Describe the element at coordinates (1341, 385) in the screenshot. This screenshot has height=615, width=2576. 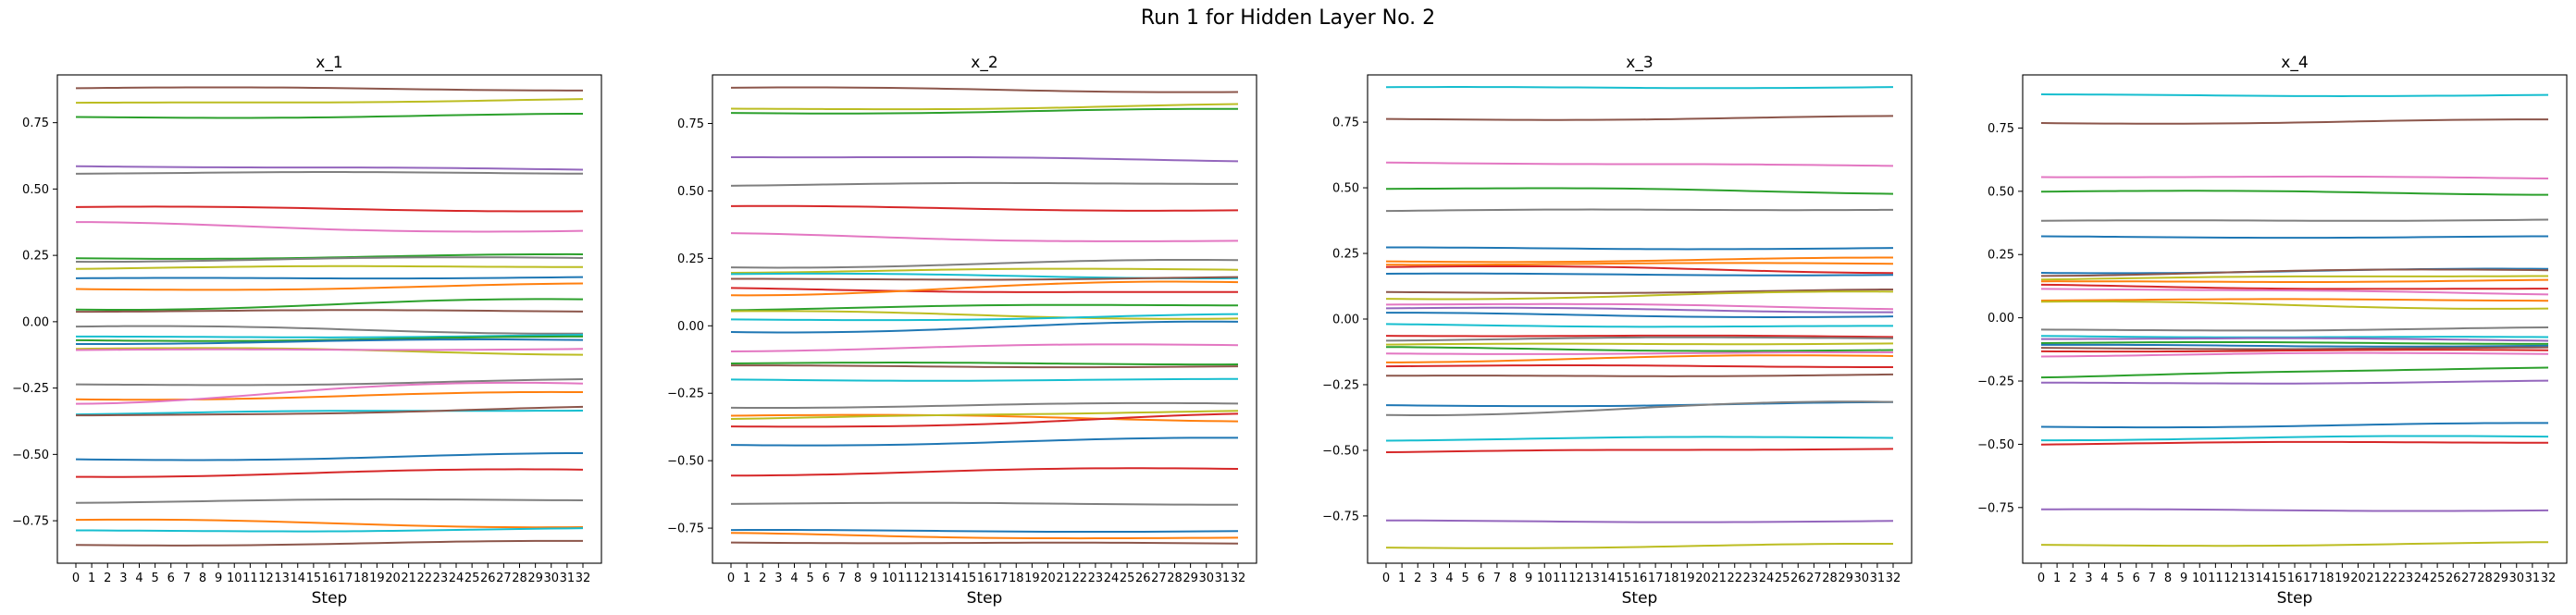
I see `y-tick-label: −0.25` at that location.